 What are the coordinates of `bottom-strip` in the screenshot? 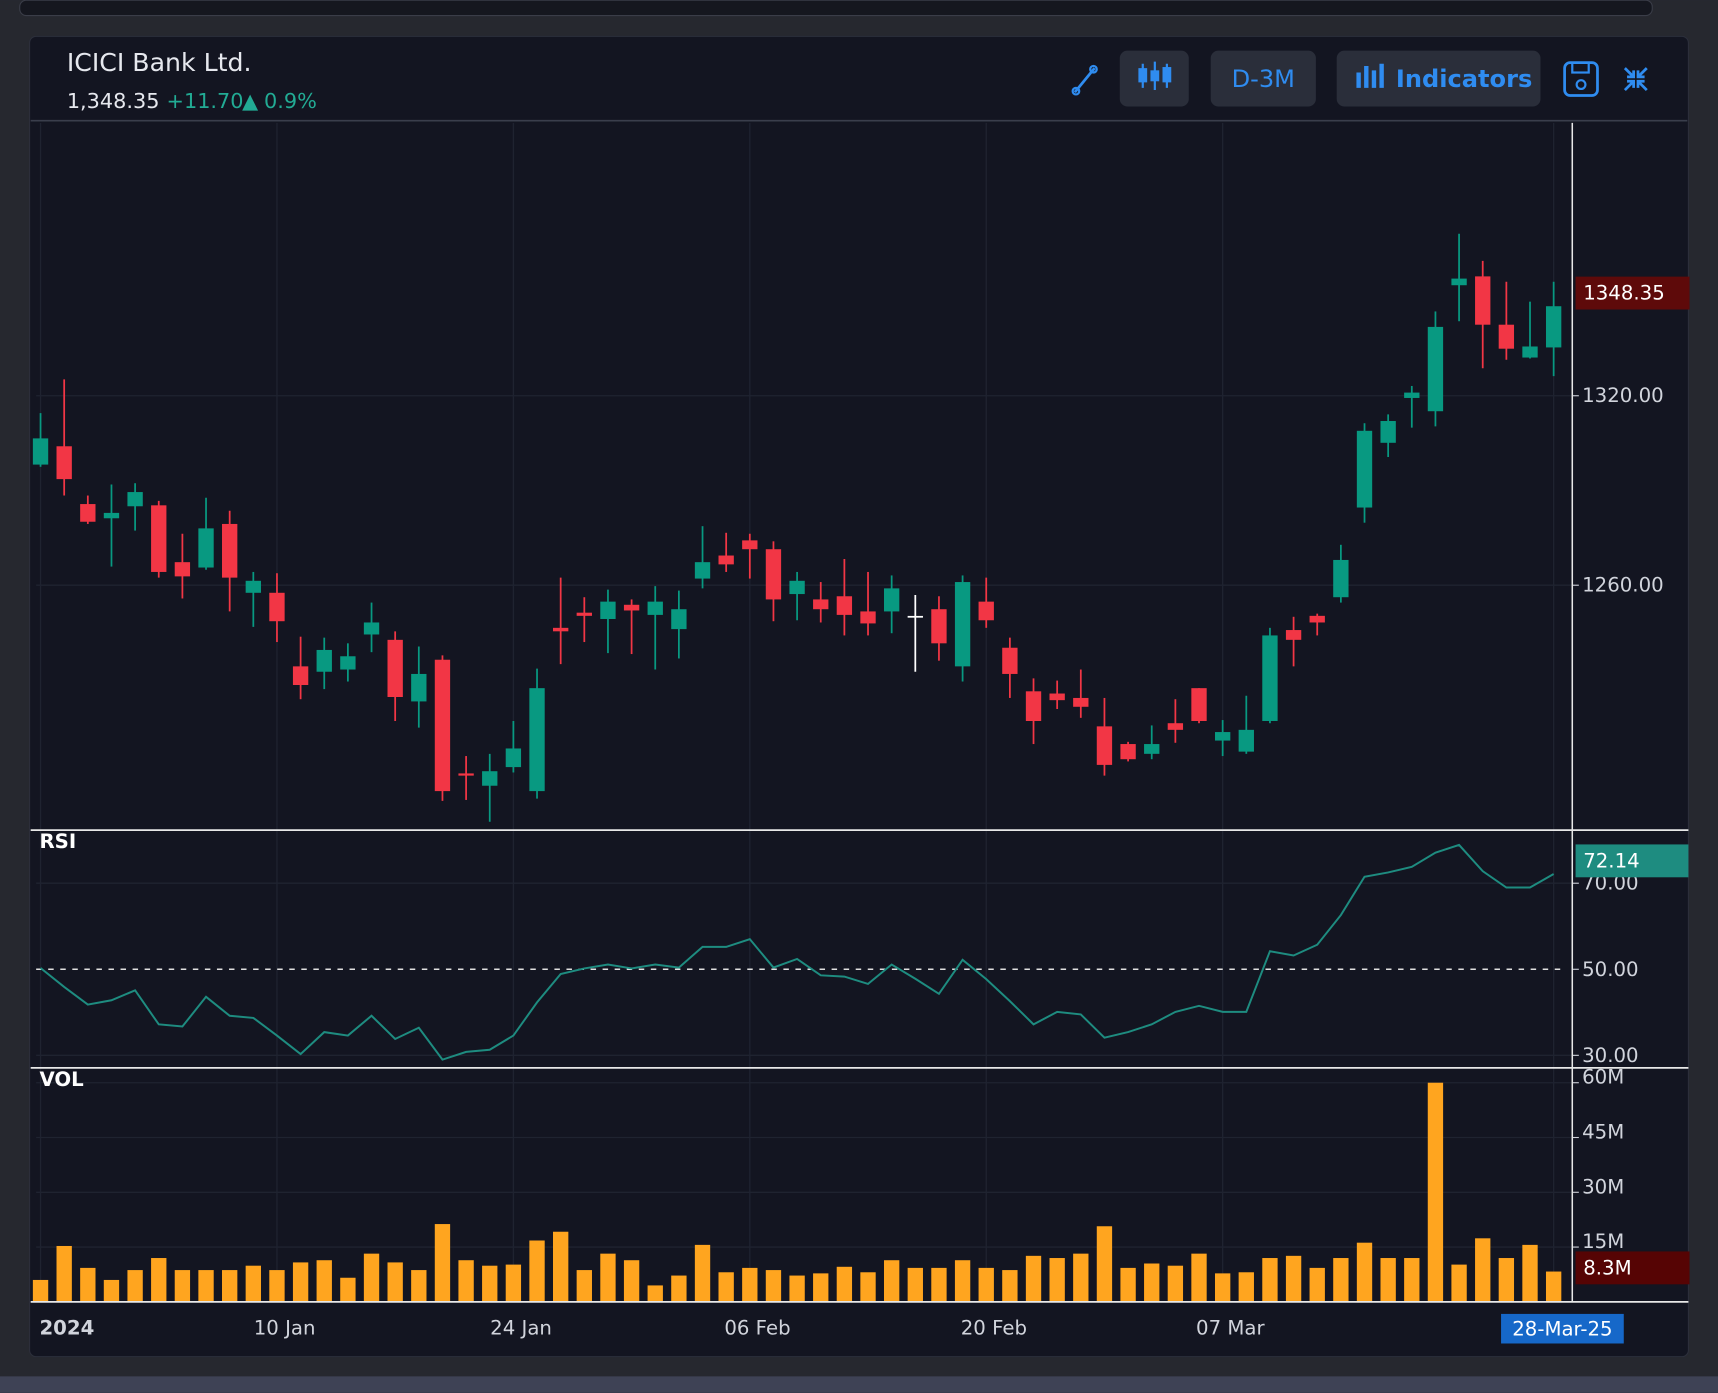 It's located at (859, 1384).